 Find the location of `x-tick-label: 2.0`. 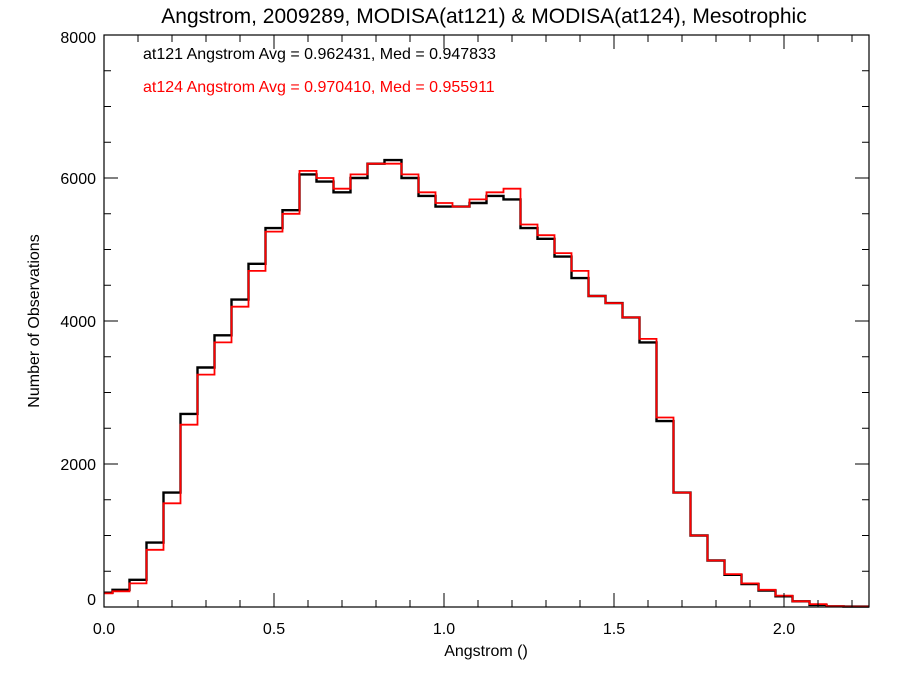

x-tick-label: 2.0 is located at coordinates (784, 629).